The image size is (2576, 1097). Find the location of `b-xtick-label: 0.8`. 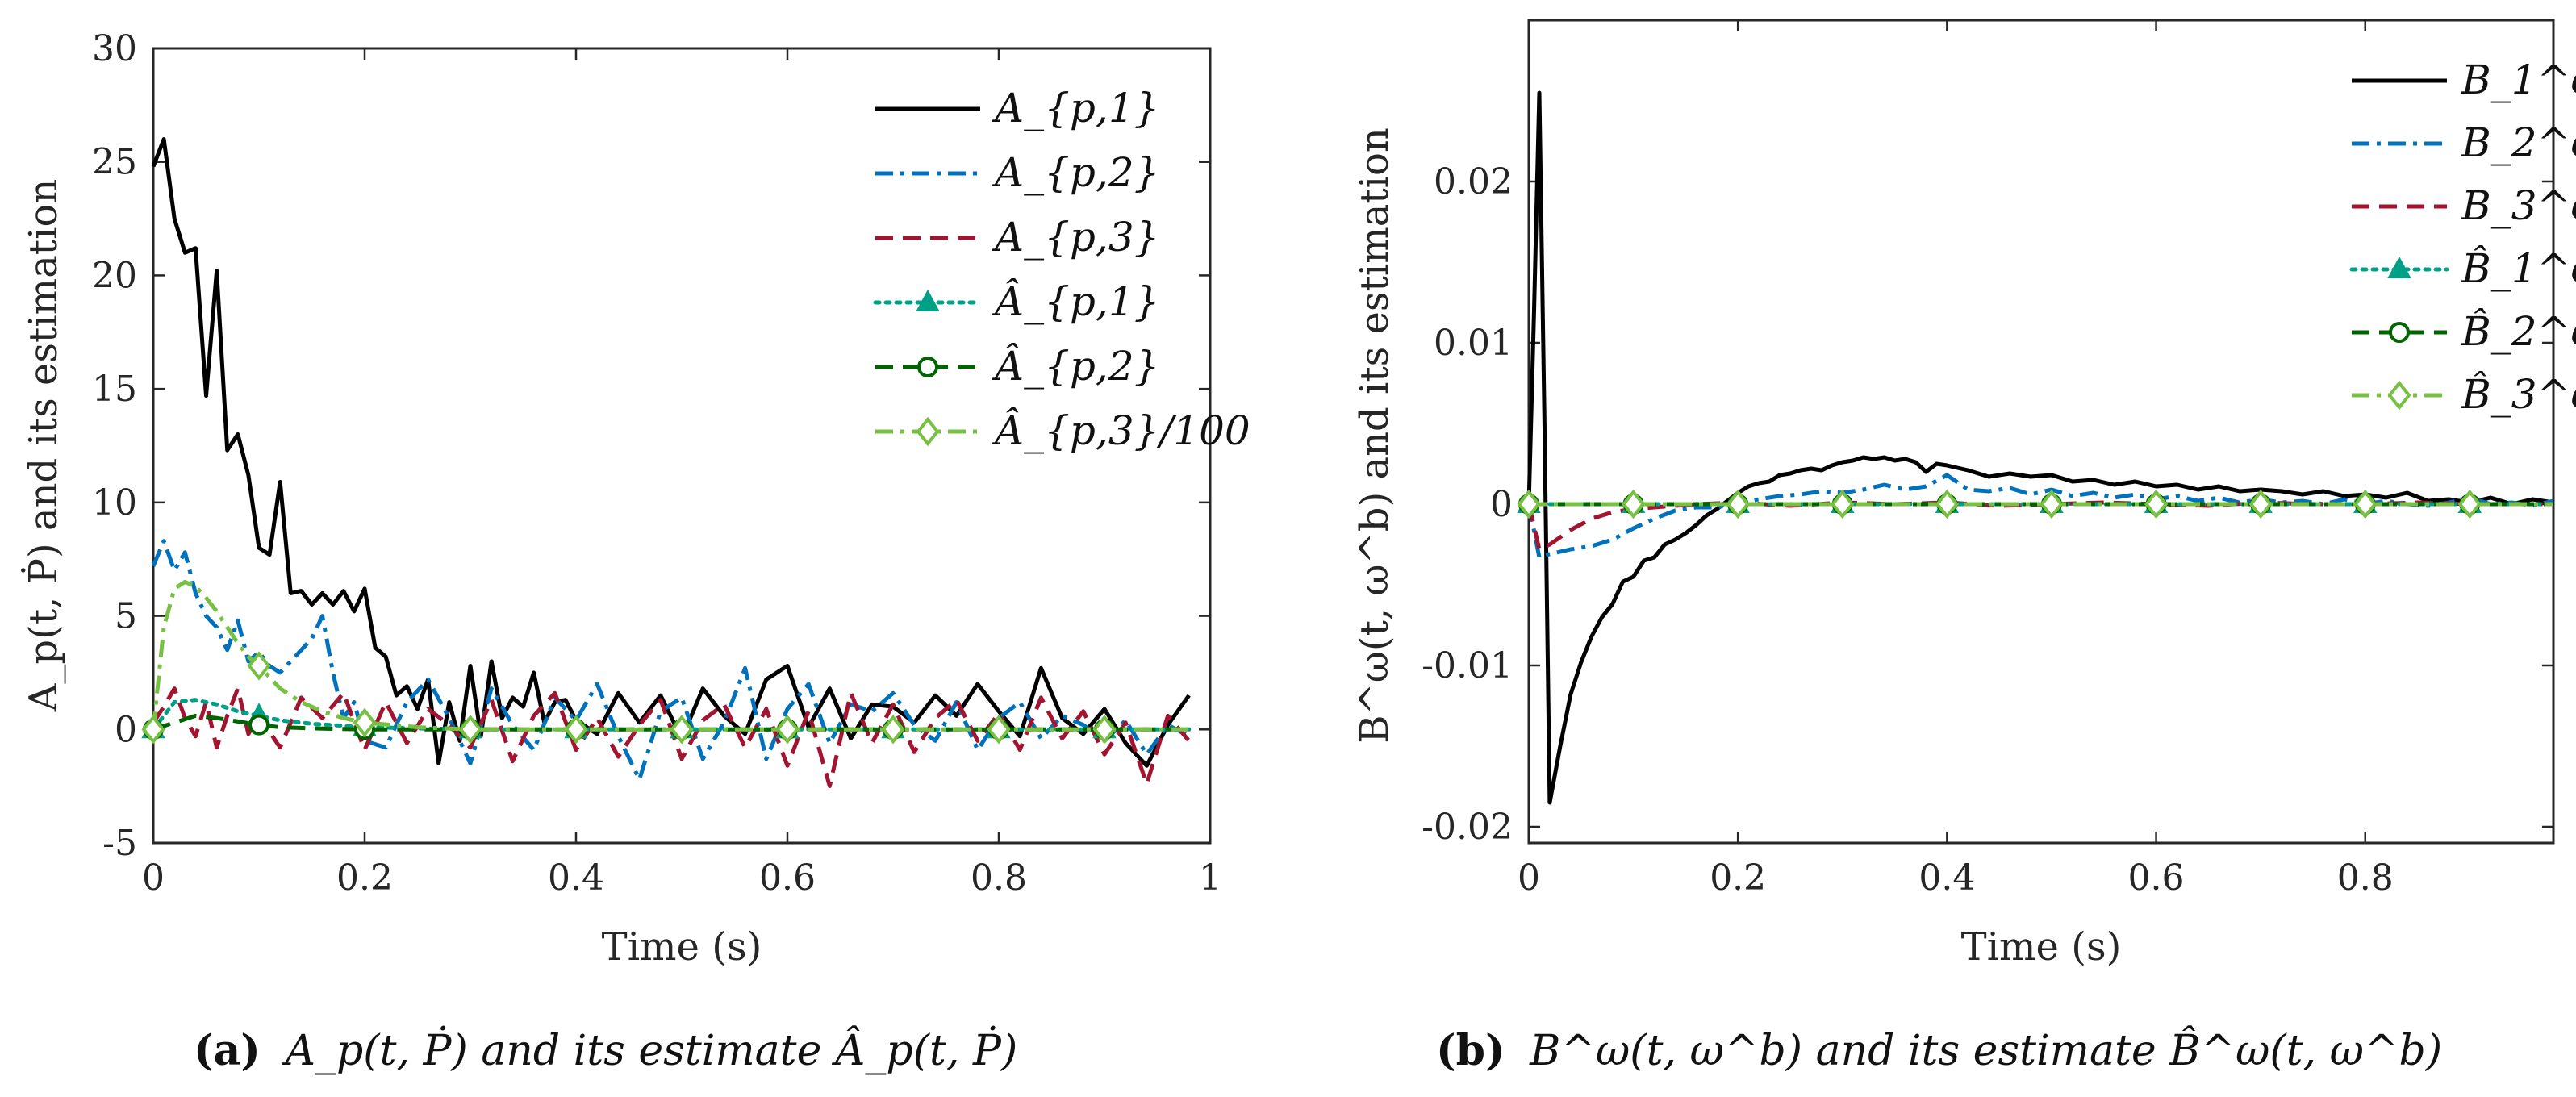

b-xtick-label: 0.8 is located at coordinates (2365, 878).